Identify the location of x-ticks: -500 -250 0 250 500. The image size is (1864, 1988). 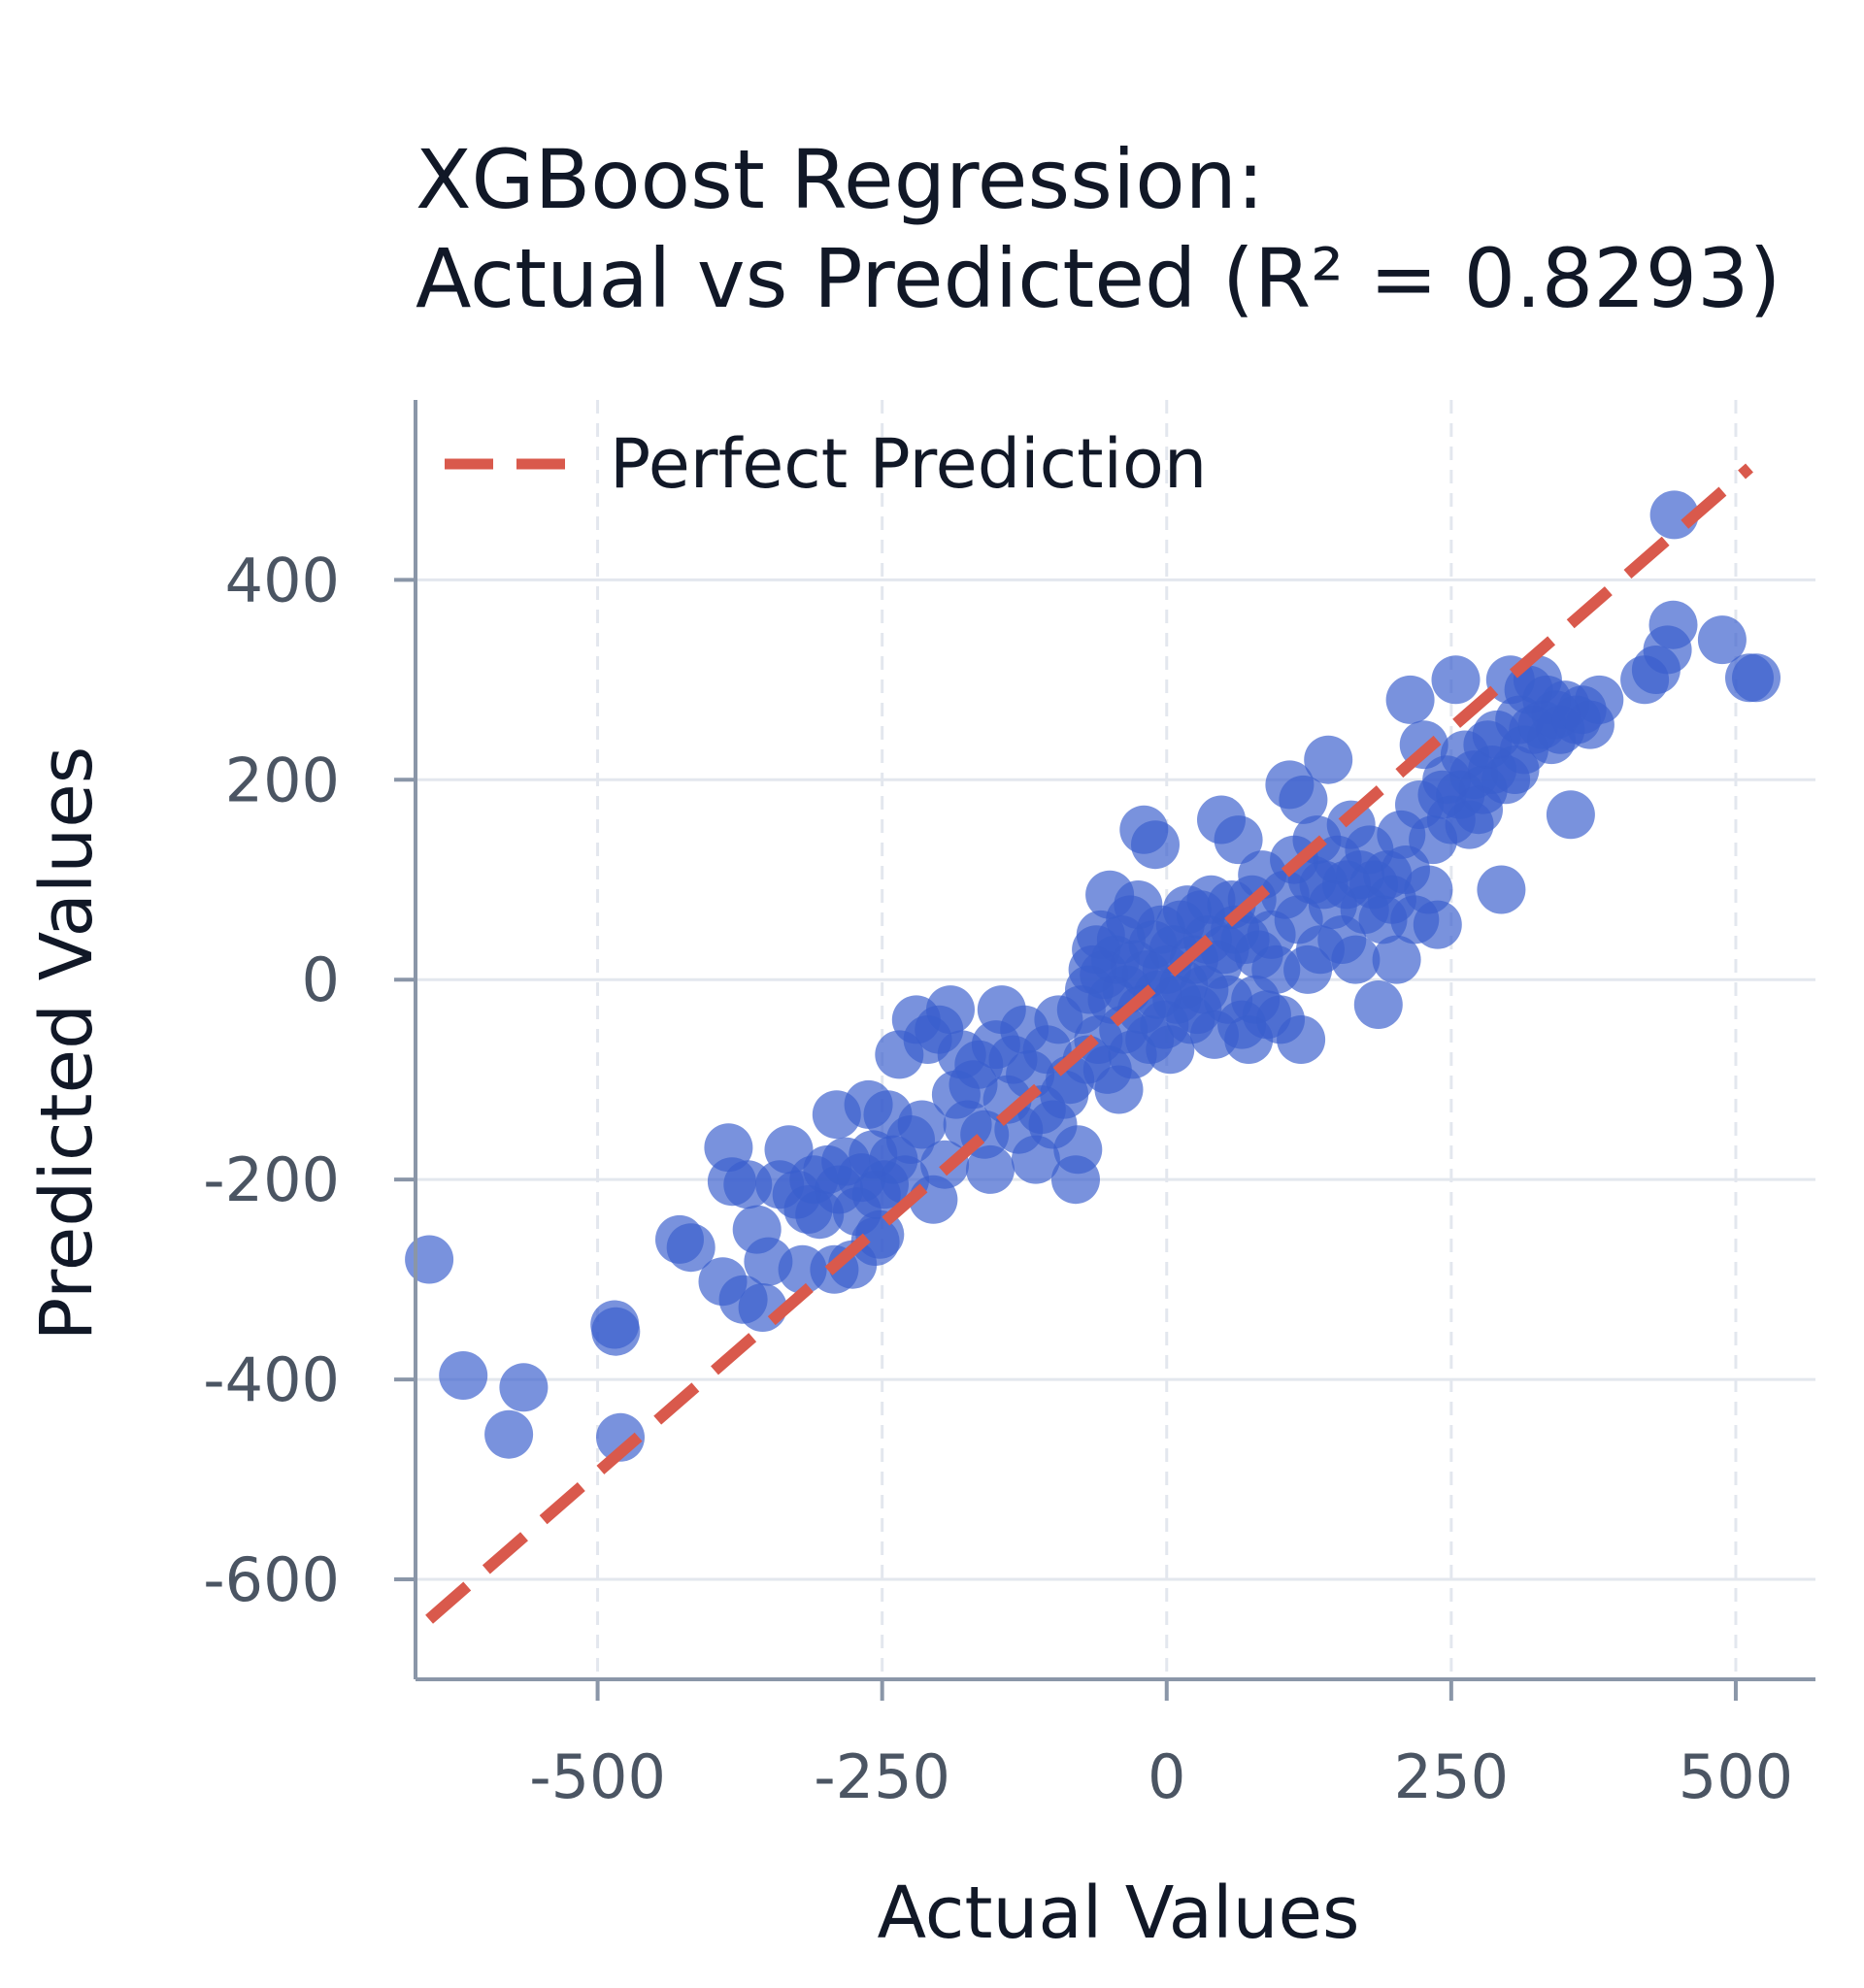
(1161, 1746).